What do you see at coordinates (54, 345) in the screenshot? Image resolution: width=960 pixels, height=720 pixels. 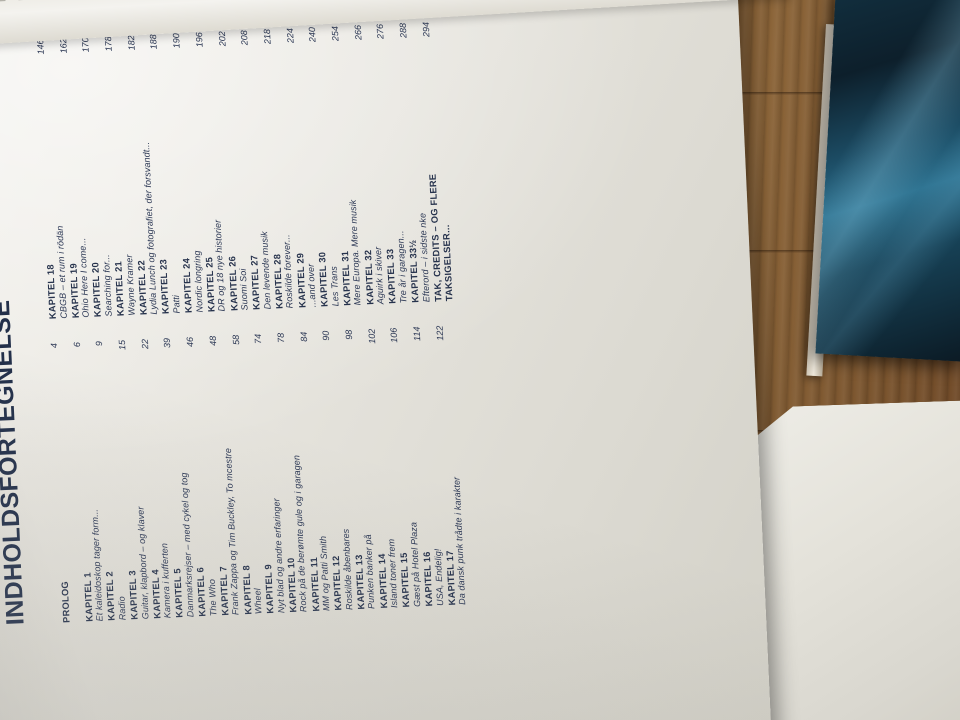 I see `toc-entry-page-number: 4` at bounding box center [54, 345].